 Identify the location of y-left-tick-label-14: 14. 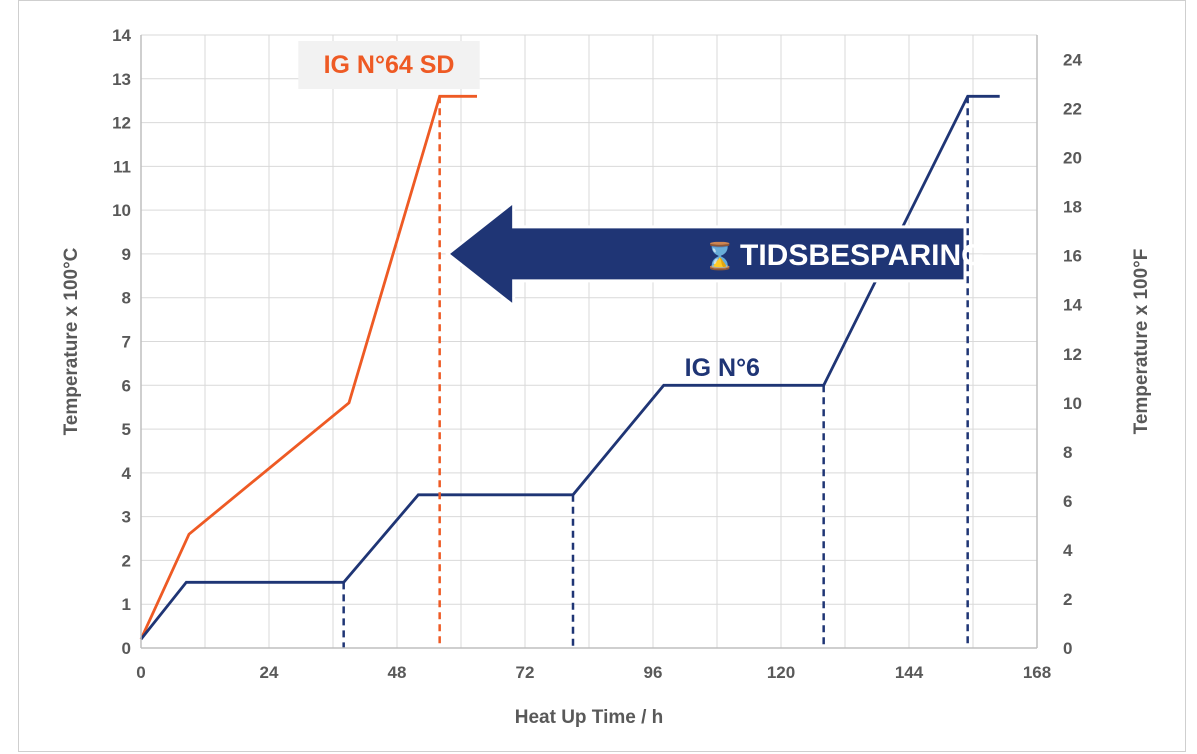
(121, 35).